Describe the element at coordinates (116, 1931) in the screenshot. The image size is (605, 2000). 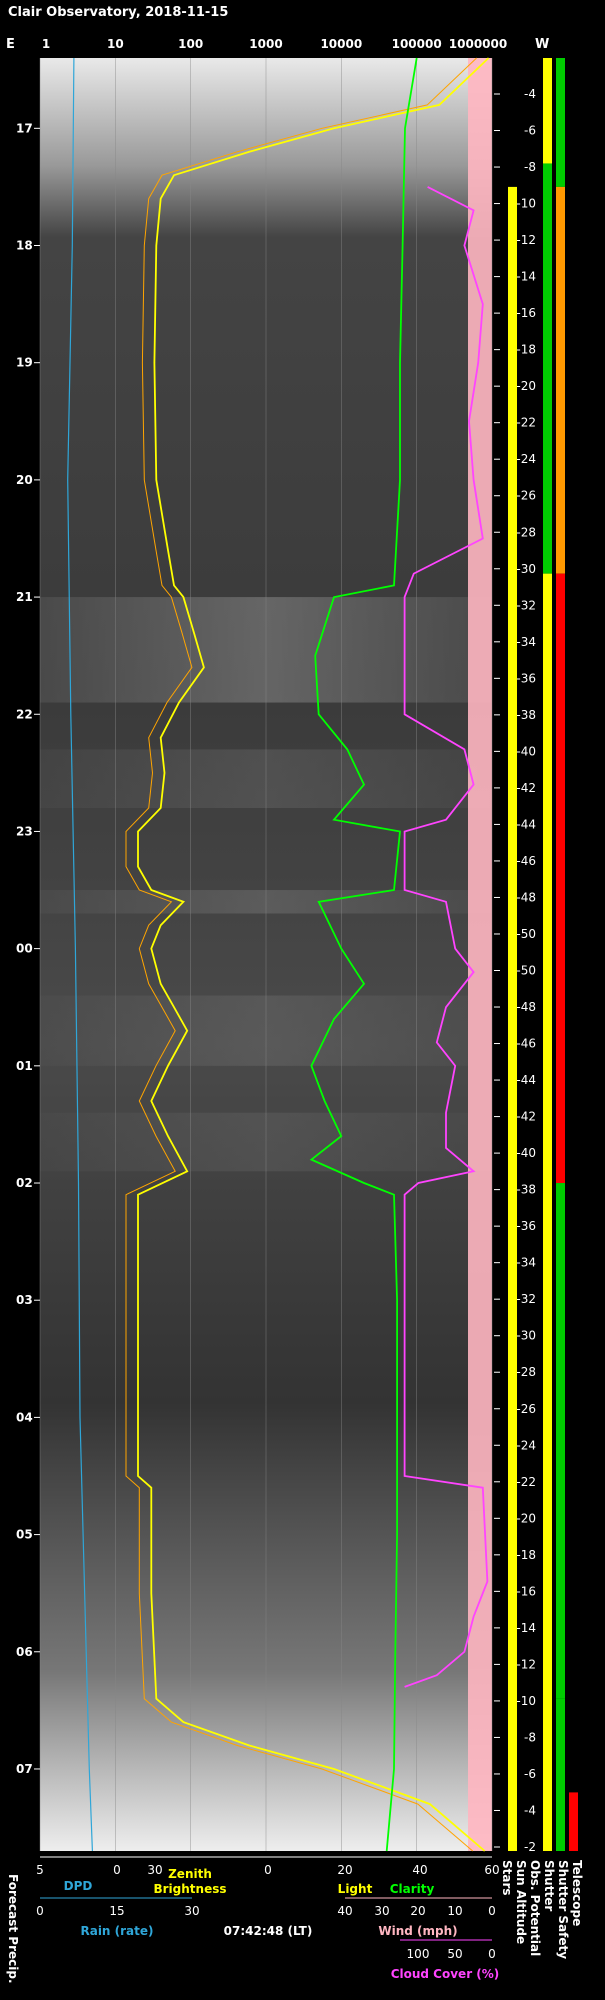
I see `rain-axis-label: Rain (rate)` at that location.